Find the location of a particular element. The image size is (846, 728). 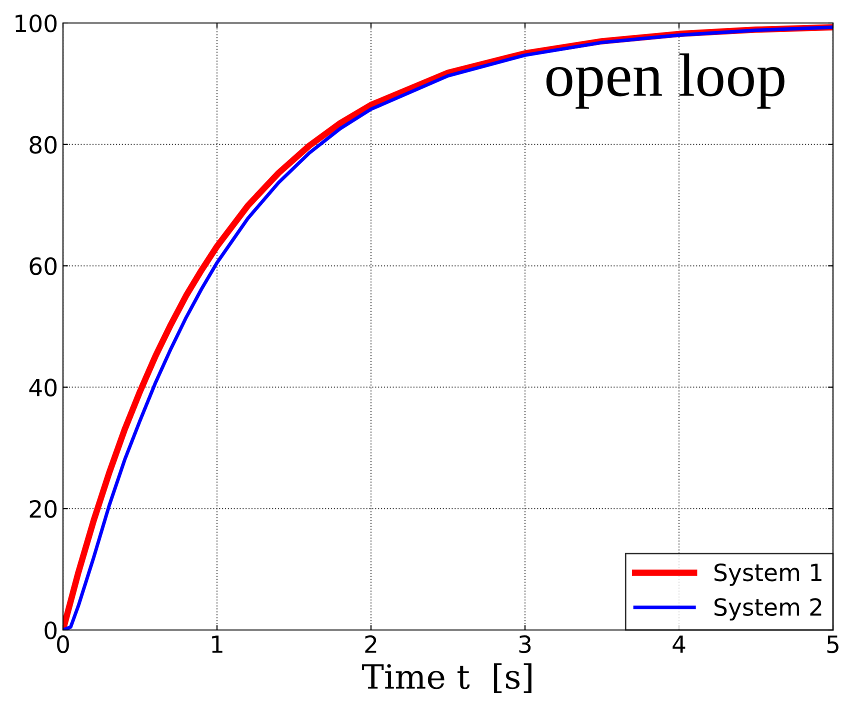

x-tick-label: 0 is located at coordinates (63, 644).